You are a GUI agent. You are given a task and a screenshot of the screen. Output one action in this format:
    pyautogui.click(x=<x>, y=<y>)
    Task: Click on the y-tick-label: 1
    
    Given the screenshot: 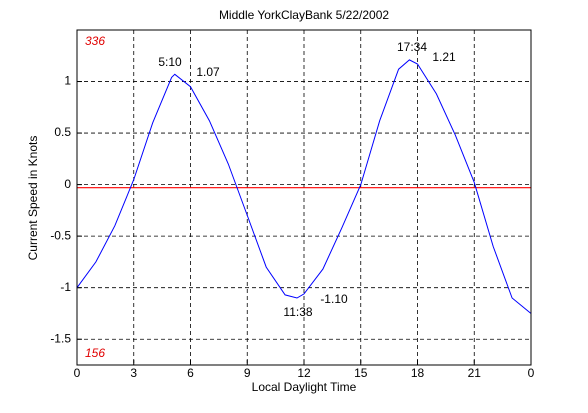 What is the action you would take?
    pyautogui.click(x=67, y=81)
    